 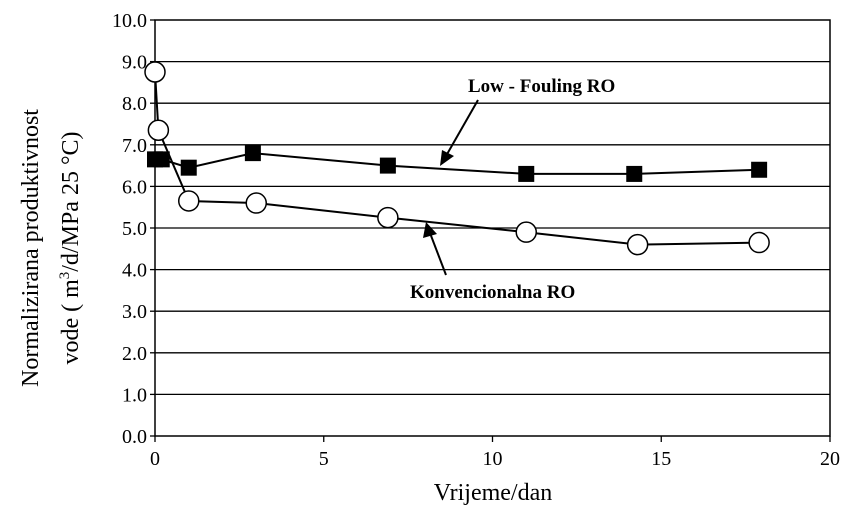 I want to click on y-axis-title-prefix: vode ( m, so click(x=71, y=322).